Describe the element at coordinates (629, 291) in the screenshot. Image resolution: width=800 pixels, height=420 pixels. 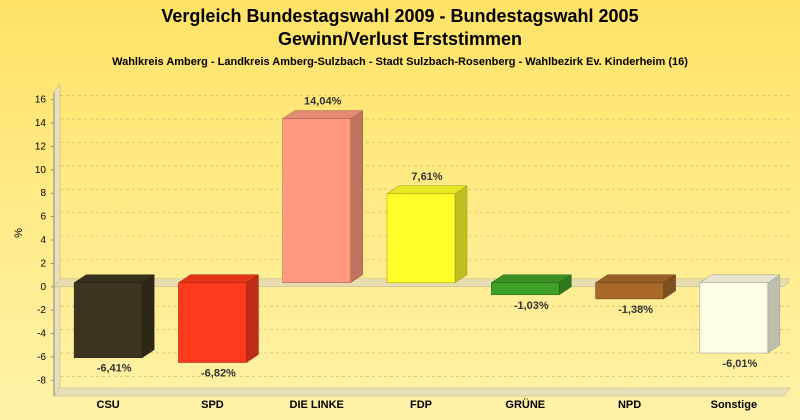
I see `bar-npd` at that location.